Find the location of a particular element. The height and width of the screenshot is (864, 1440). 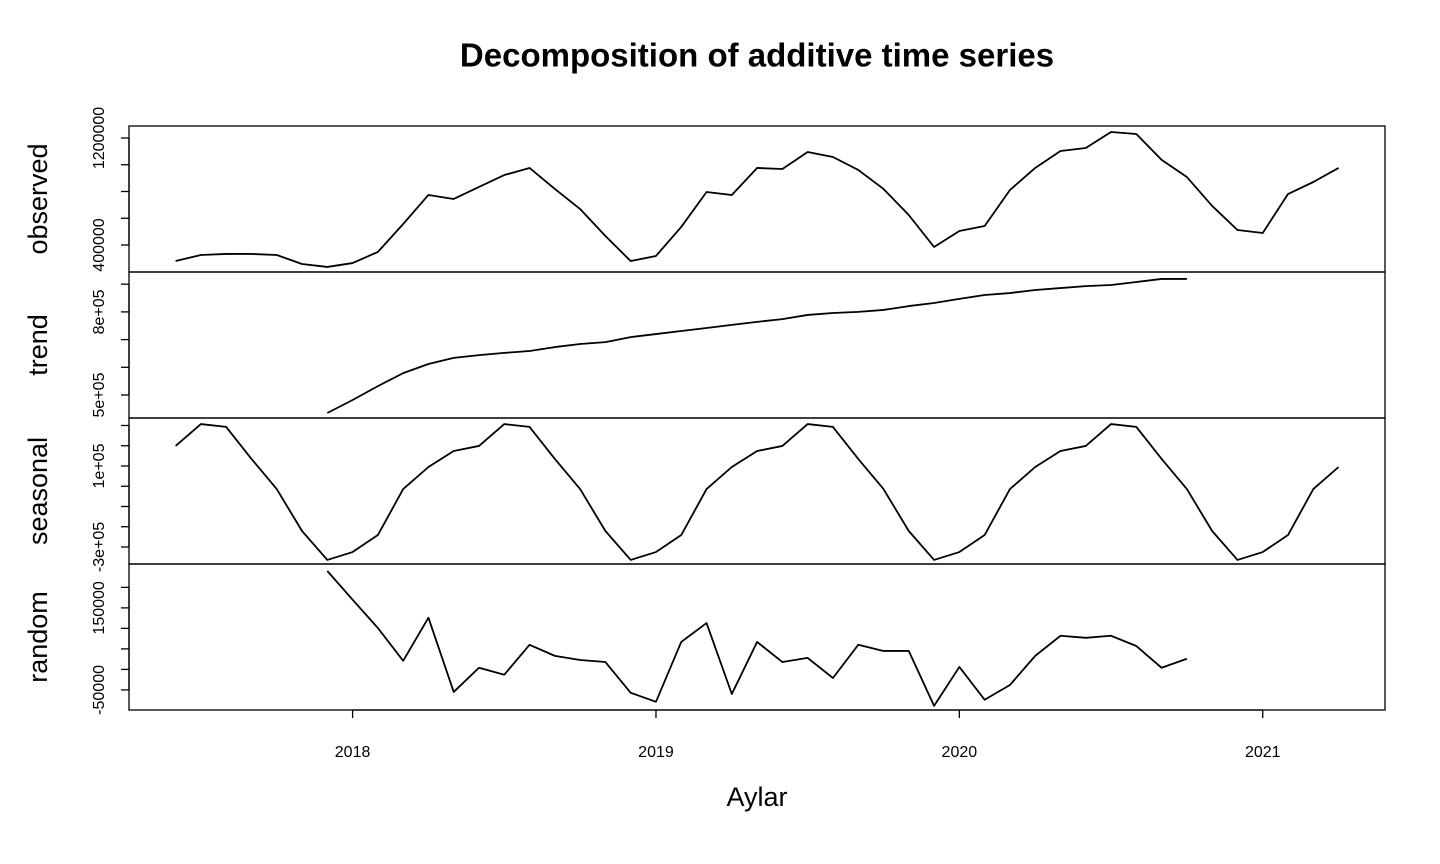

x-tick-label: 2021 is located at coordinates (1263, 752).